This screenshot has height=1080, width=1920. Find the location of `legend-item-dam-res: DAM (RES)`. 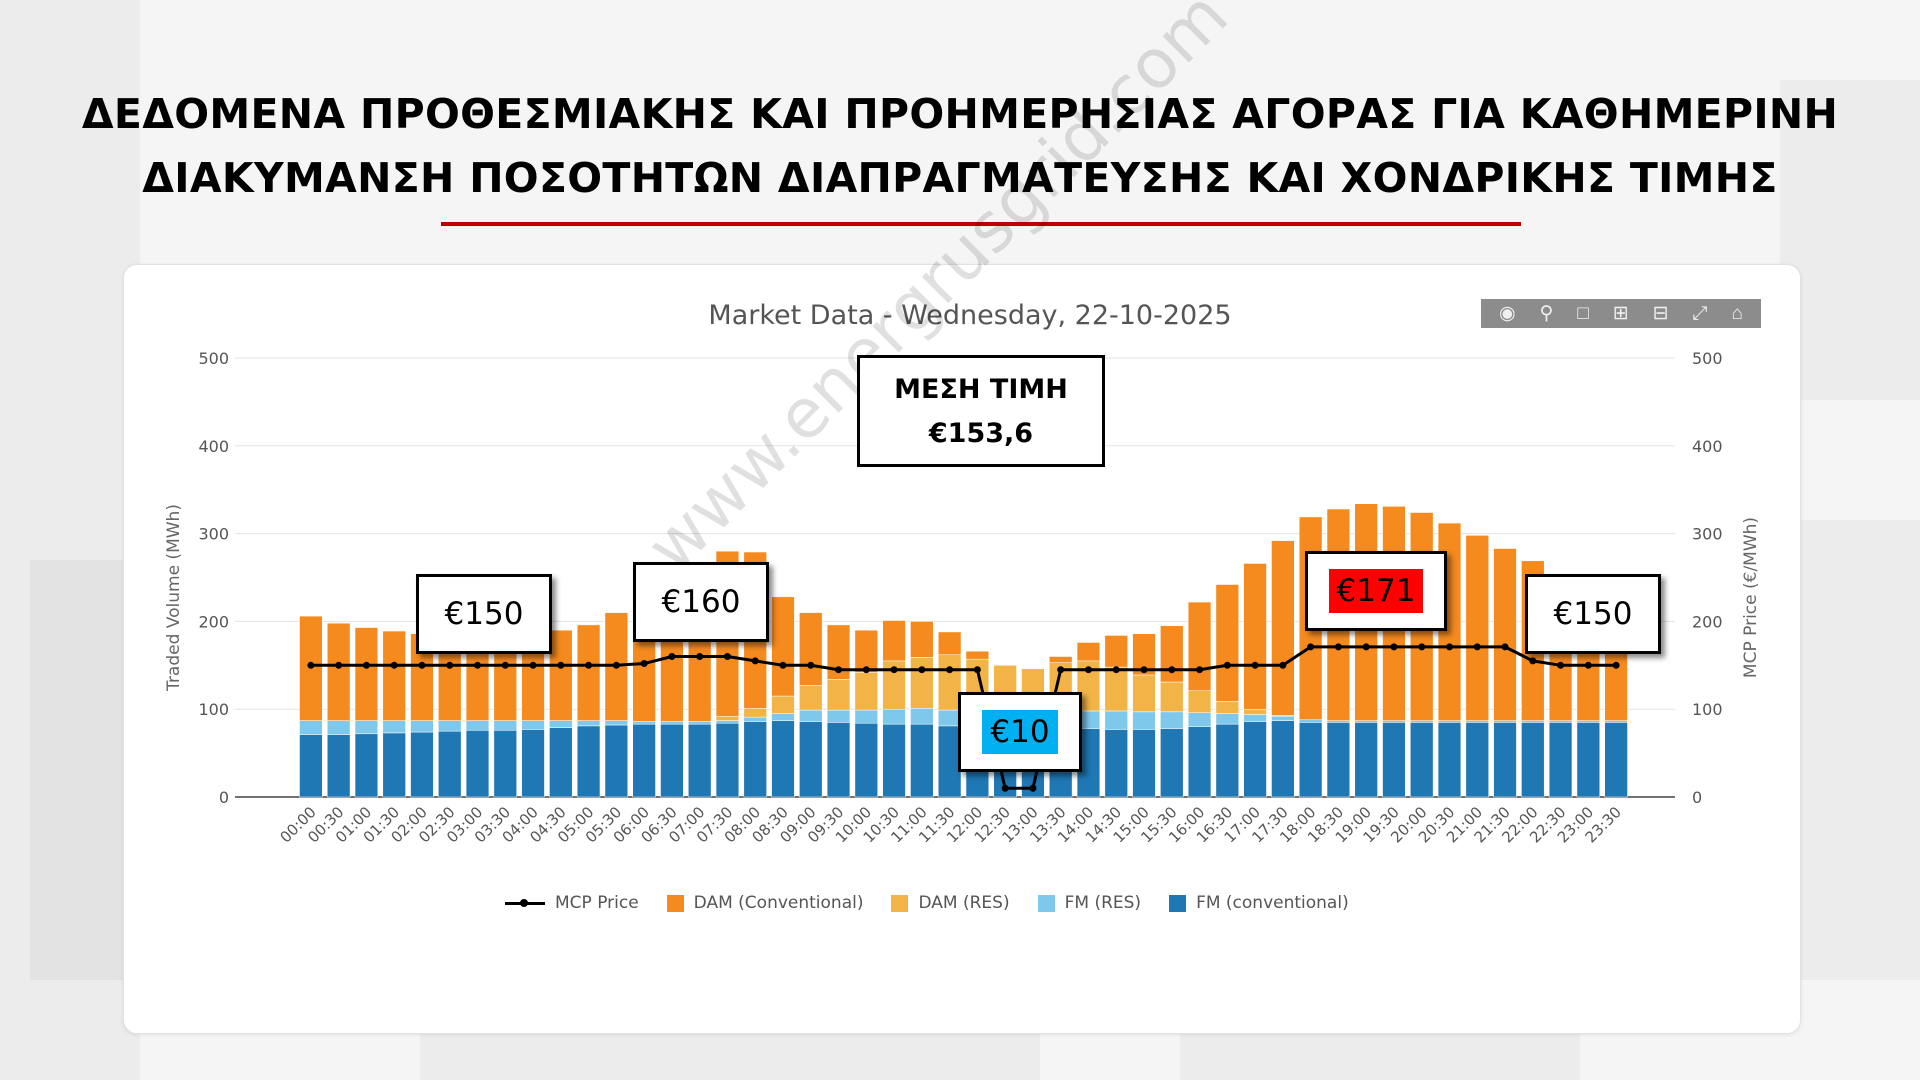

legend-item-dam-res: DAM (RES) is located at coordinates (950, 903).